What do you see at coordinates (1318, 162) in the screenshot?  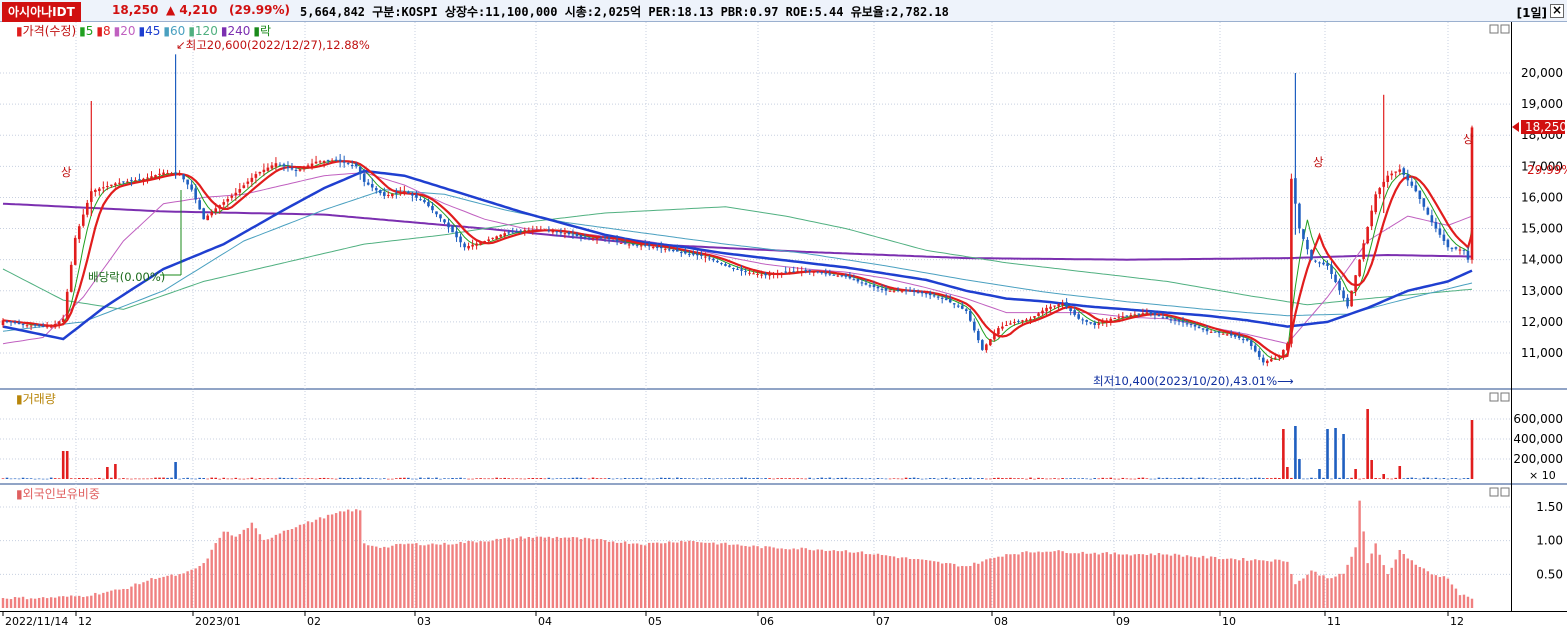 I see `upper-limit-marker: 상` at bounding box center [1318, 162].